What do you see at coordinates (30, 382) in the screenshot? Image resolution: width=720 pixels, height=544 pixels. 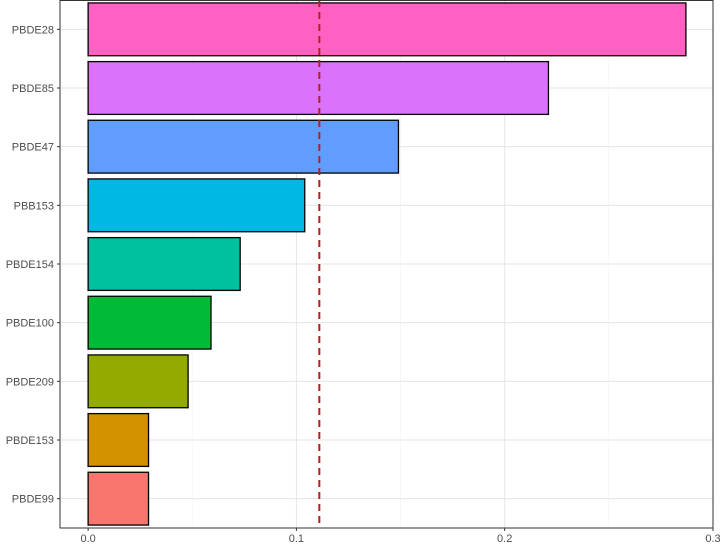 I see `y-tick-label: PBDE209` at bounding box center [30, 382].